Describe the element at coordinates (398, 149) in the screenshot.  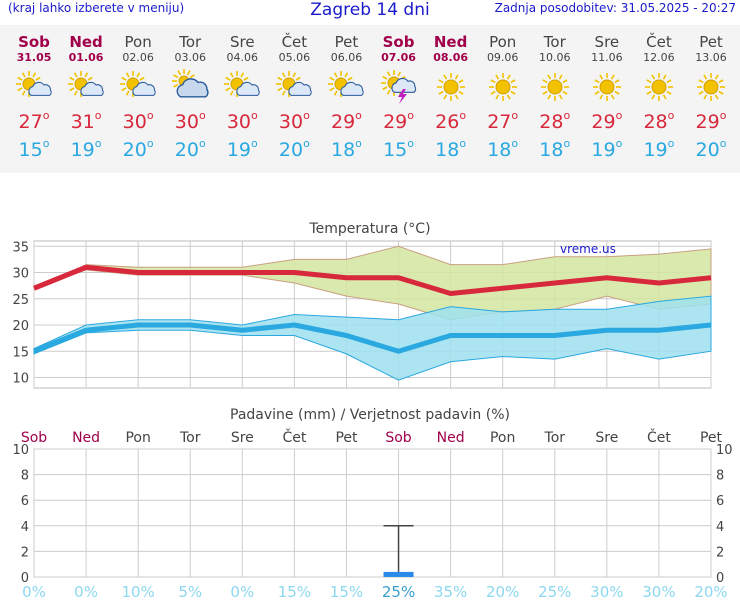
I see `min-temp: 15o` at that location.